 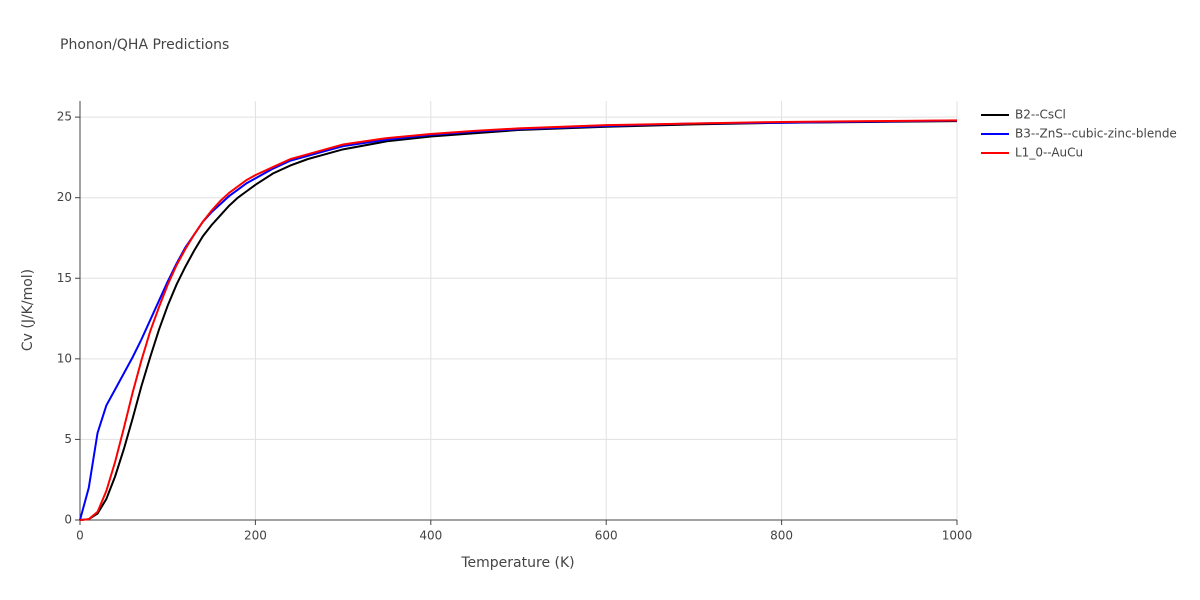 What do you see at coordinates (255, 536) in the screenshot?
I see `x-tick-label: 200` at bounding box center [255, 536].